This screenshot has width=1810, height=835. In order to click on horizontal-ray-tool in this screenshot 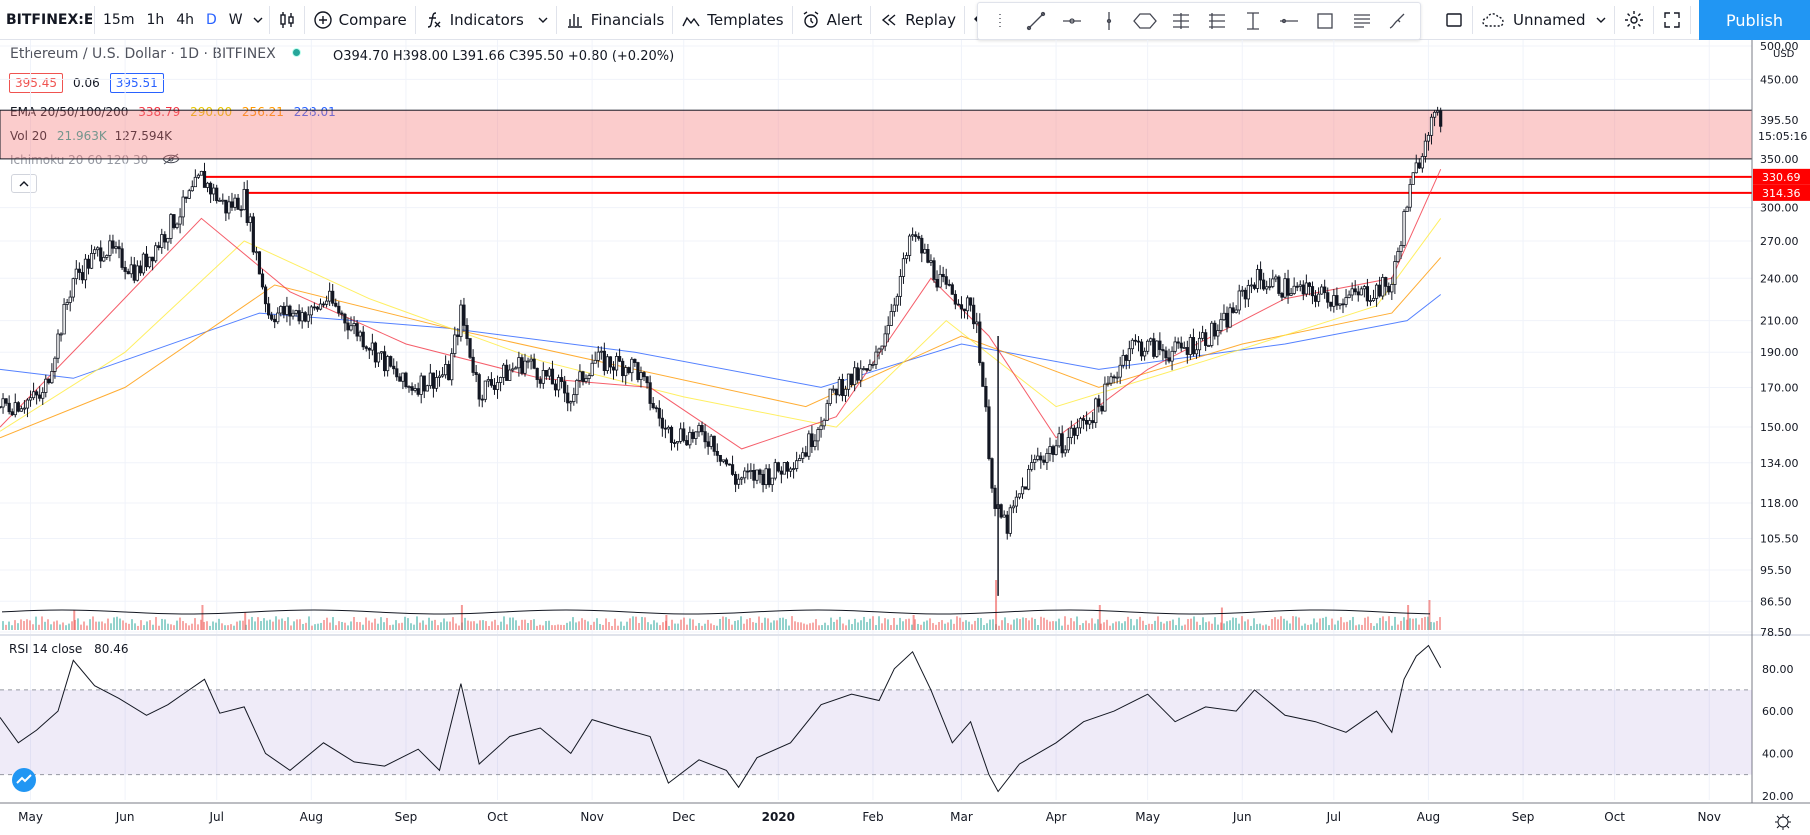, I will do `click(1072, 21)`.